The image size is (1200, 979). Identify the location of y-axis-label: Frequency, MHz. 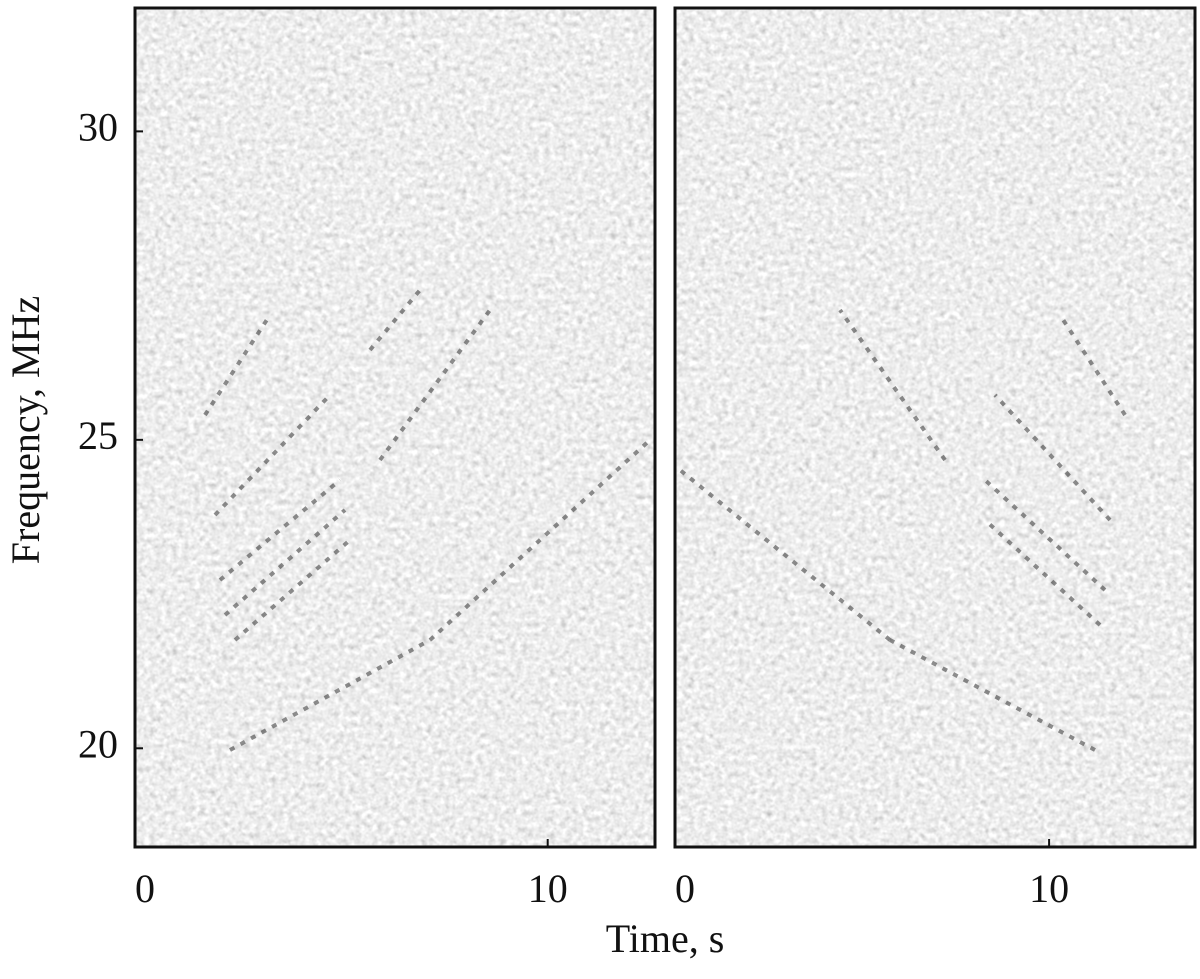
(25, 430).